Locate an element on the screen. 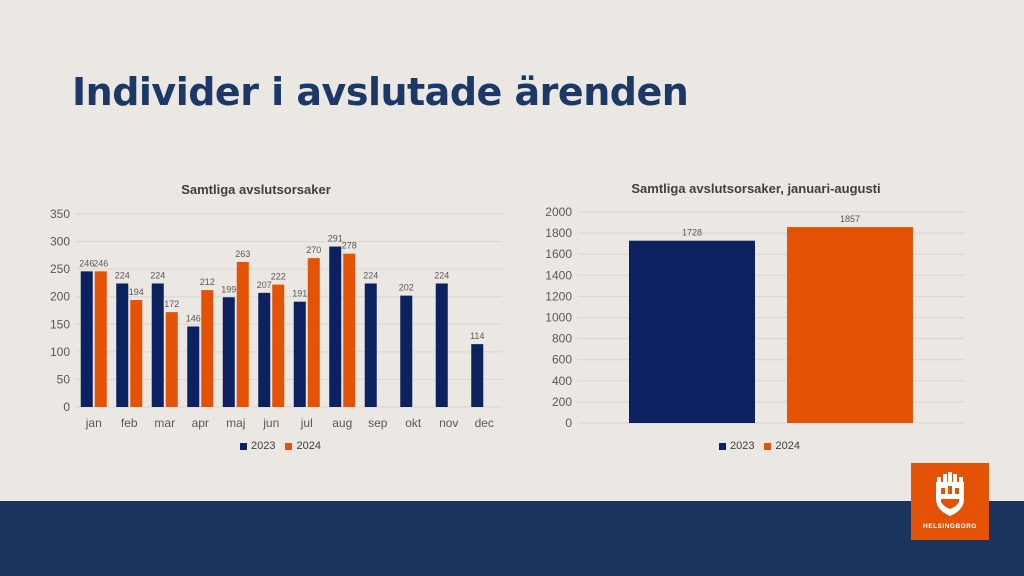 This screenshot has width=1024, height=576. data-label: 202 is located at coordinates (406, 288).